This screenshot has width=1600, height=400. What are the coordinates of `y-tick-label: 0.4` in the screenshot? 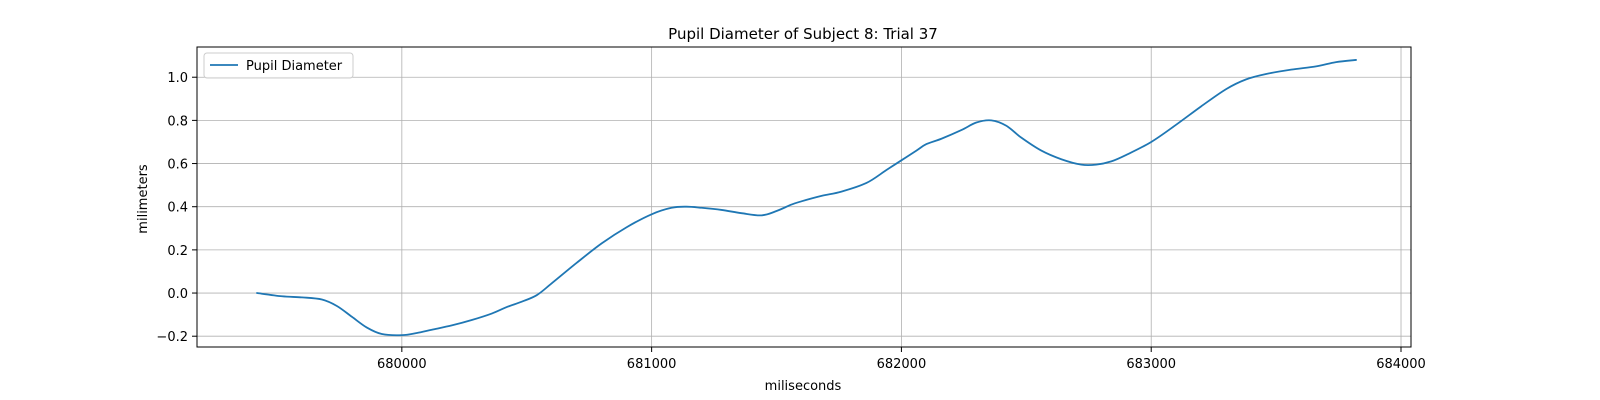 It's located at (177, 208).